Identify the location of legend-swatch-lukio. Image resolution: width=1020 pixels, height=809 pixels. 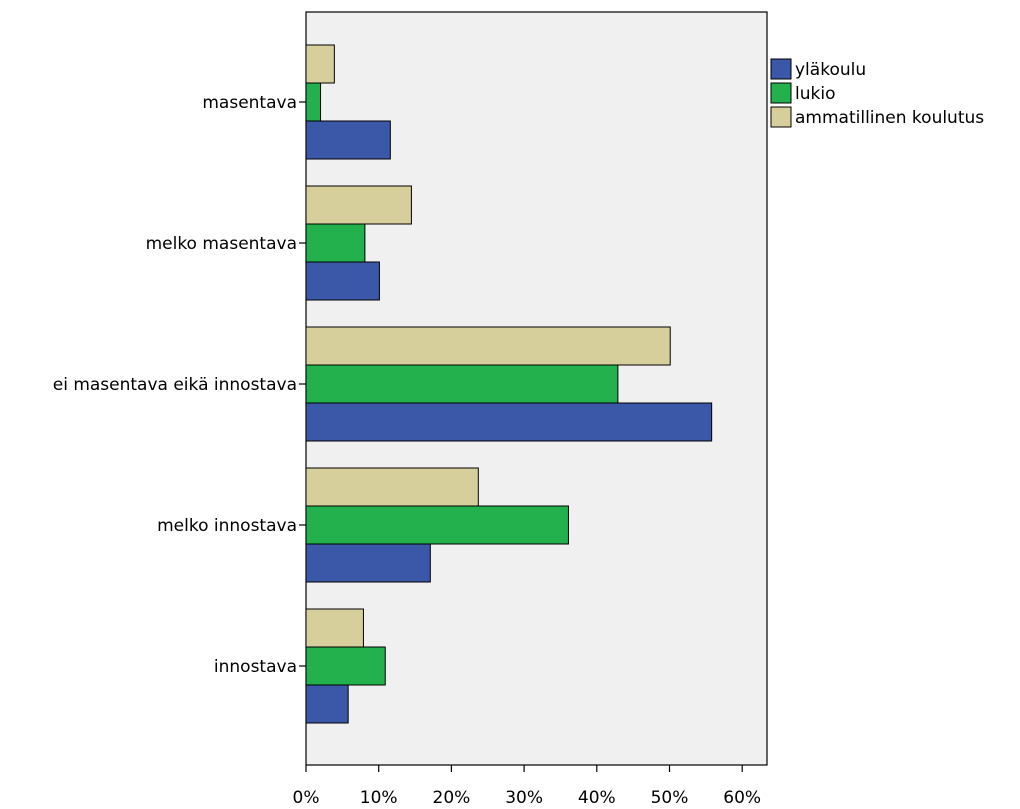
(781, 93).